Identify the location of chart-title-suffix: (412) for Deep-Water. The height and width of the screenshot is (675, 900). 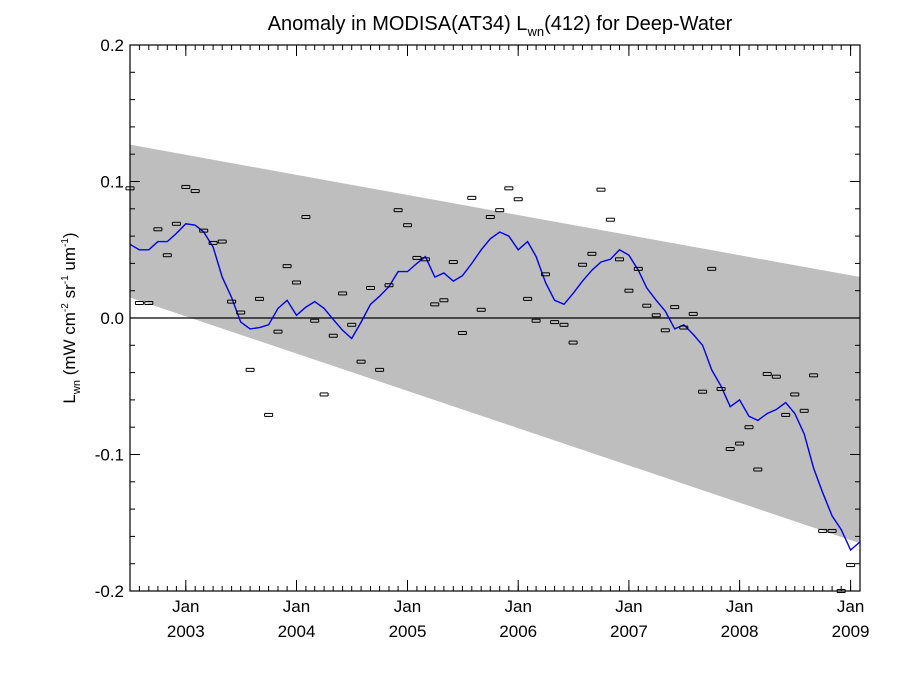
(638, 24).